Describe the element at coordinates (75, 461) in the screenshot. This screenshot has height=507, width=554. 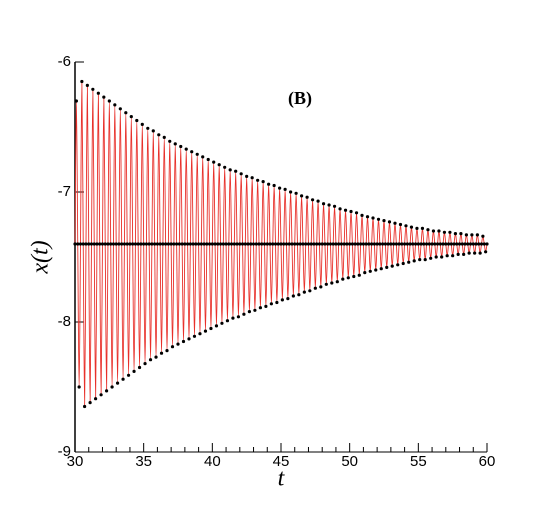
I see `x-tick-label: 30` at that location.